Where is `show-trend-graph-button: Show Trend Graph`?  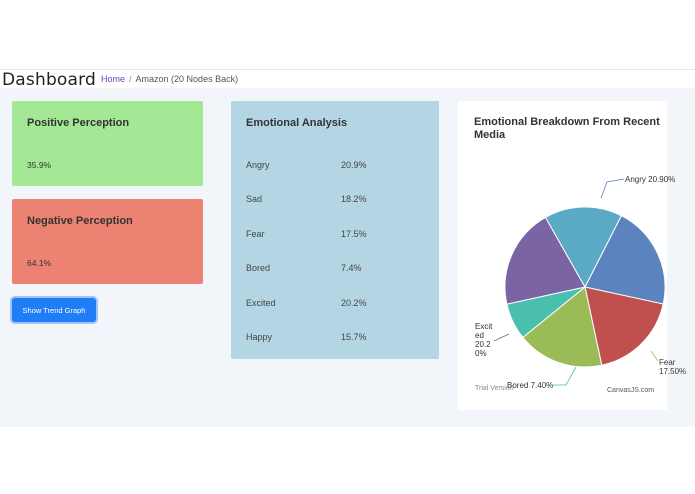 show-trend-graph-button: Show Trend Graph is located at coordinates (54, 310).